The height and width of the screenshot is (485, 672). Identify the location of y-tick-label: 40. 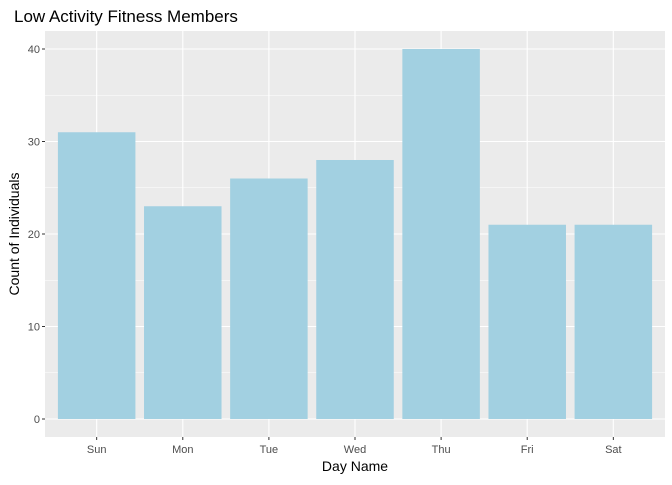
(34, 50).